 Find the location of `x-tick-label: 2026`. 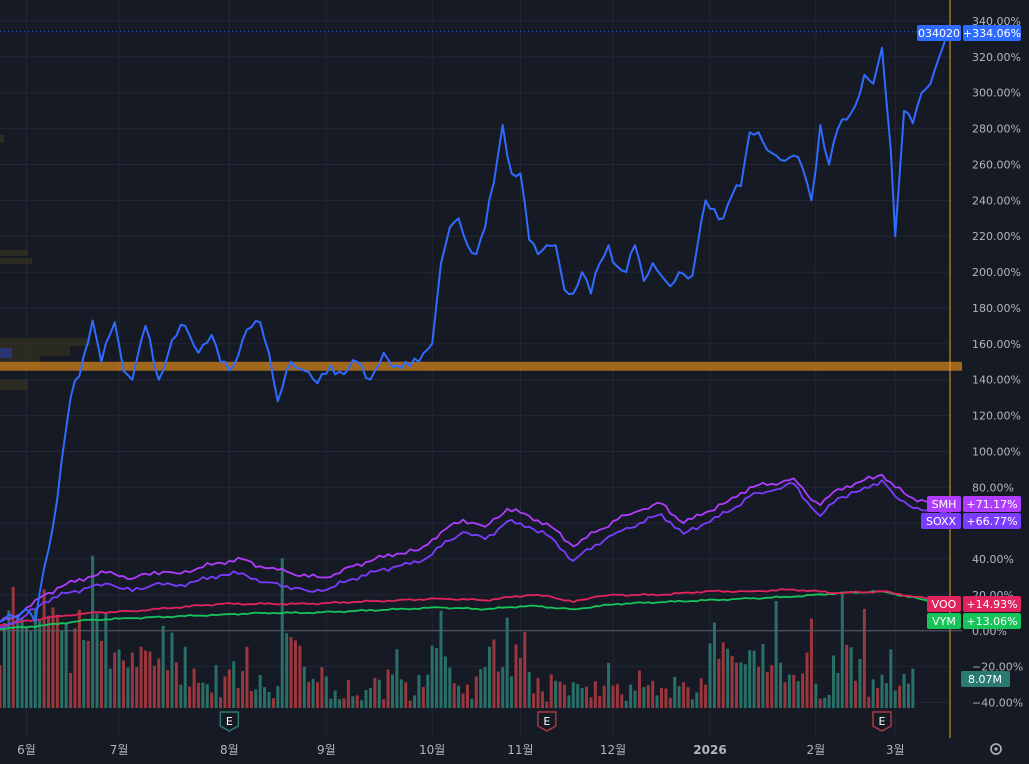

x-tick-label: 2026 is located at coordinates (709, 750).